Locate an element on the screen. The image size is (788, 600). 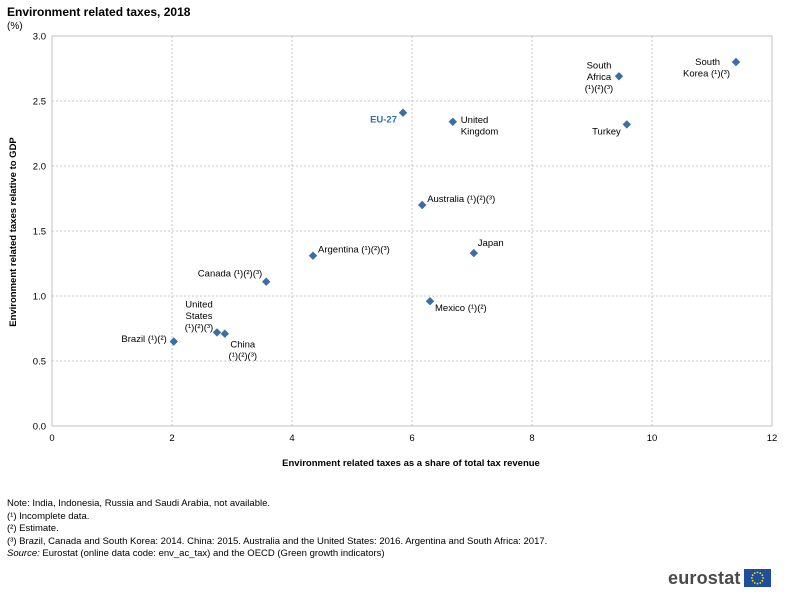
point-label-united-kingdom: United Kingdom is located at coordinates (480, 126).